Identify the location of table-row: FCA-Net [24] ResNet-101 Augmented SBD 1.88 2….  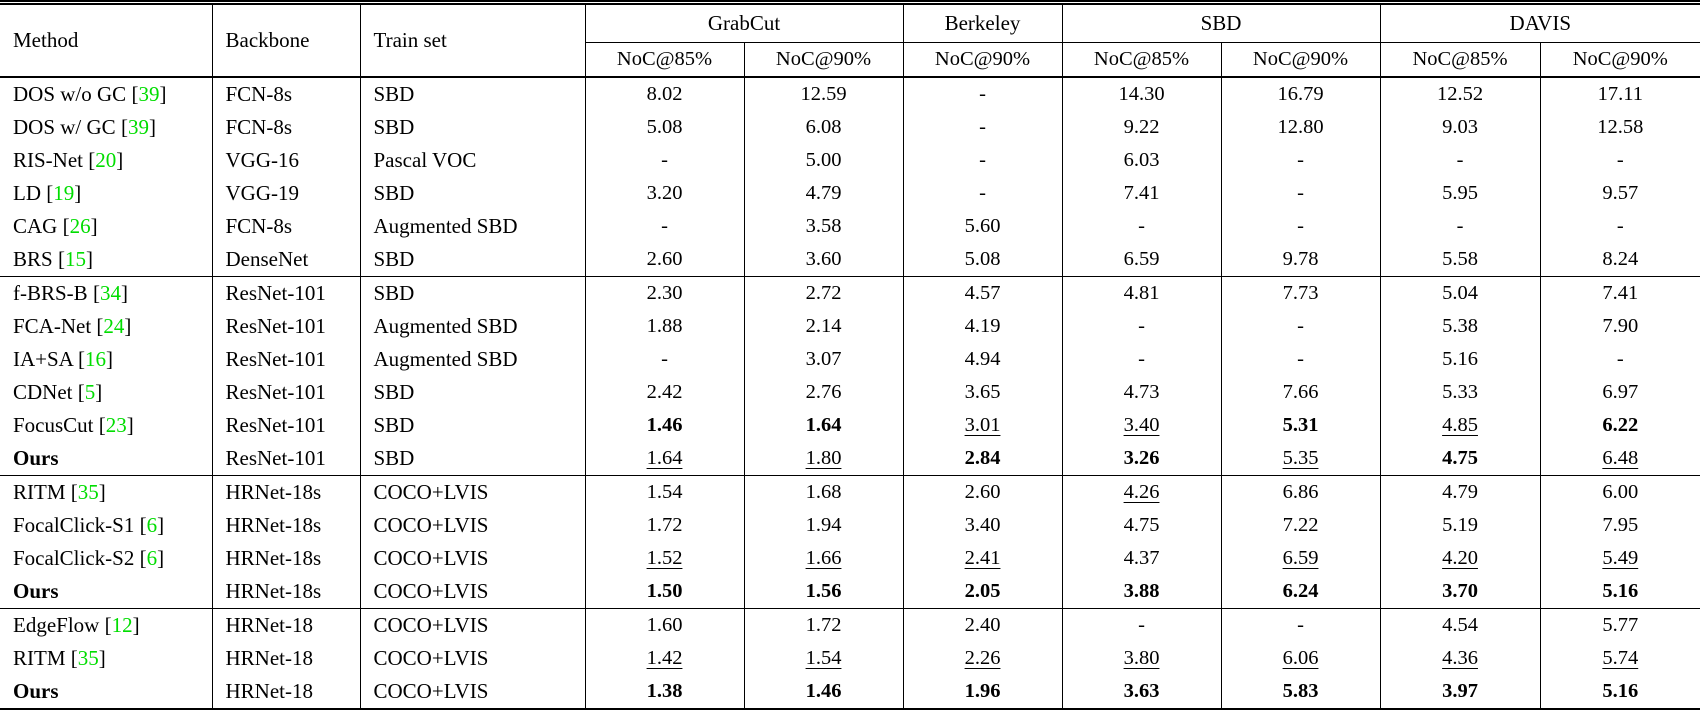
(850, 326).